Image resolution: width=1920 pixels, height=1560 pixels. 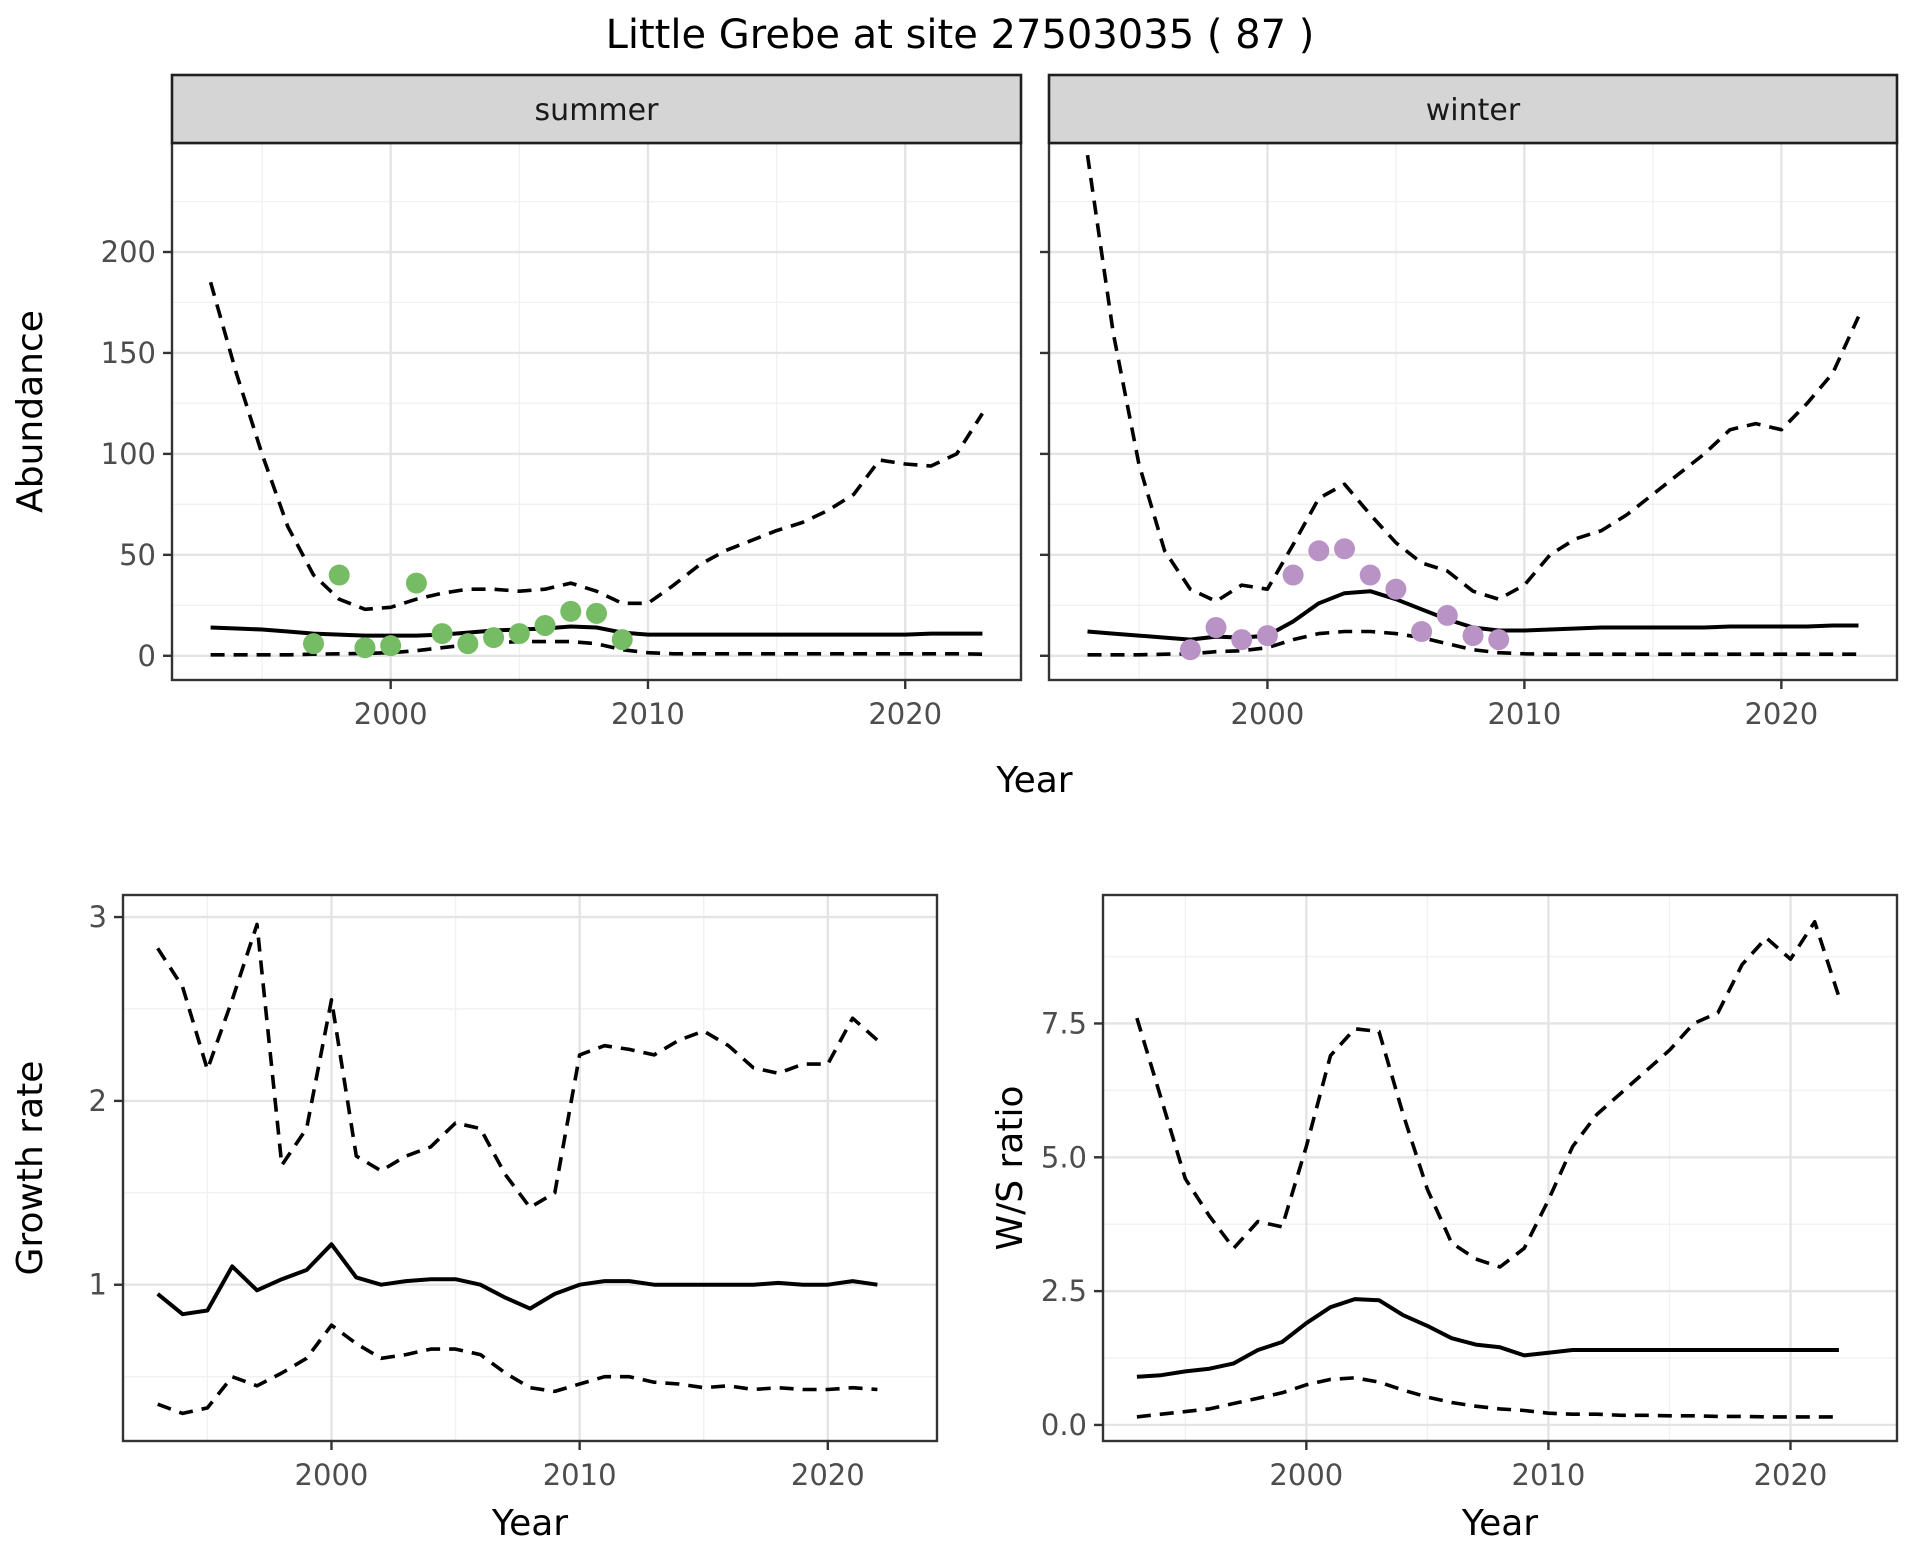 I want to click on facet-strip-label: summer, so click(x=597, y=110).